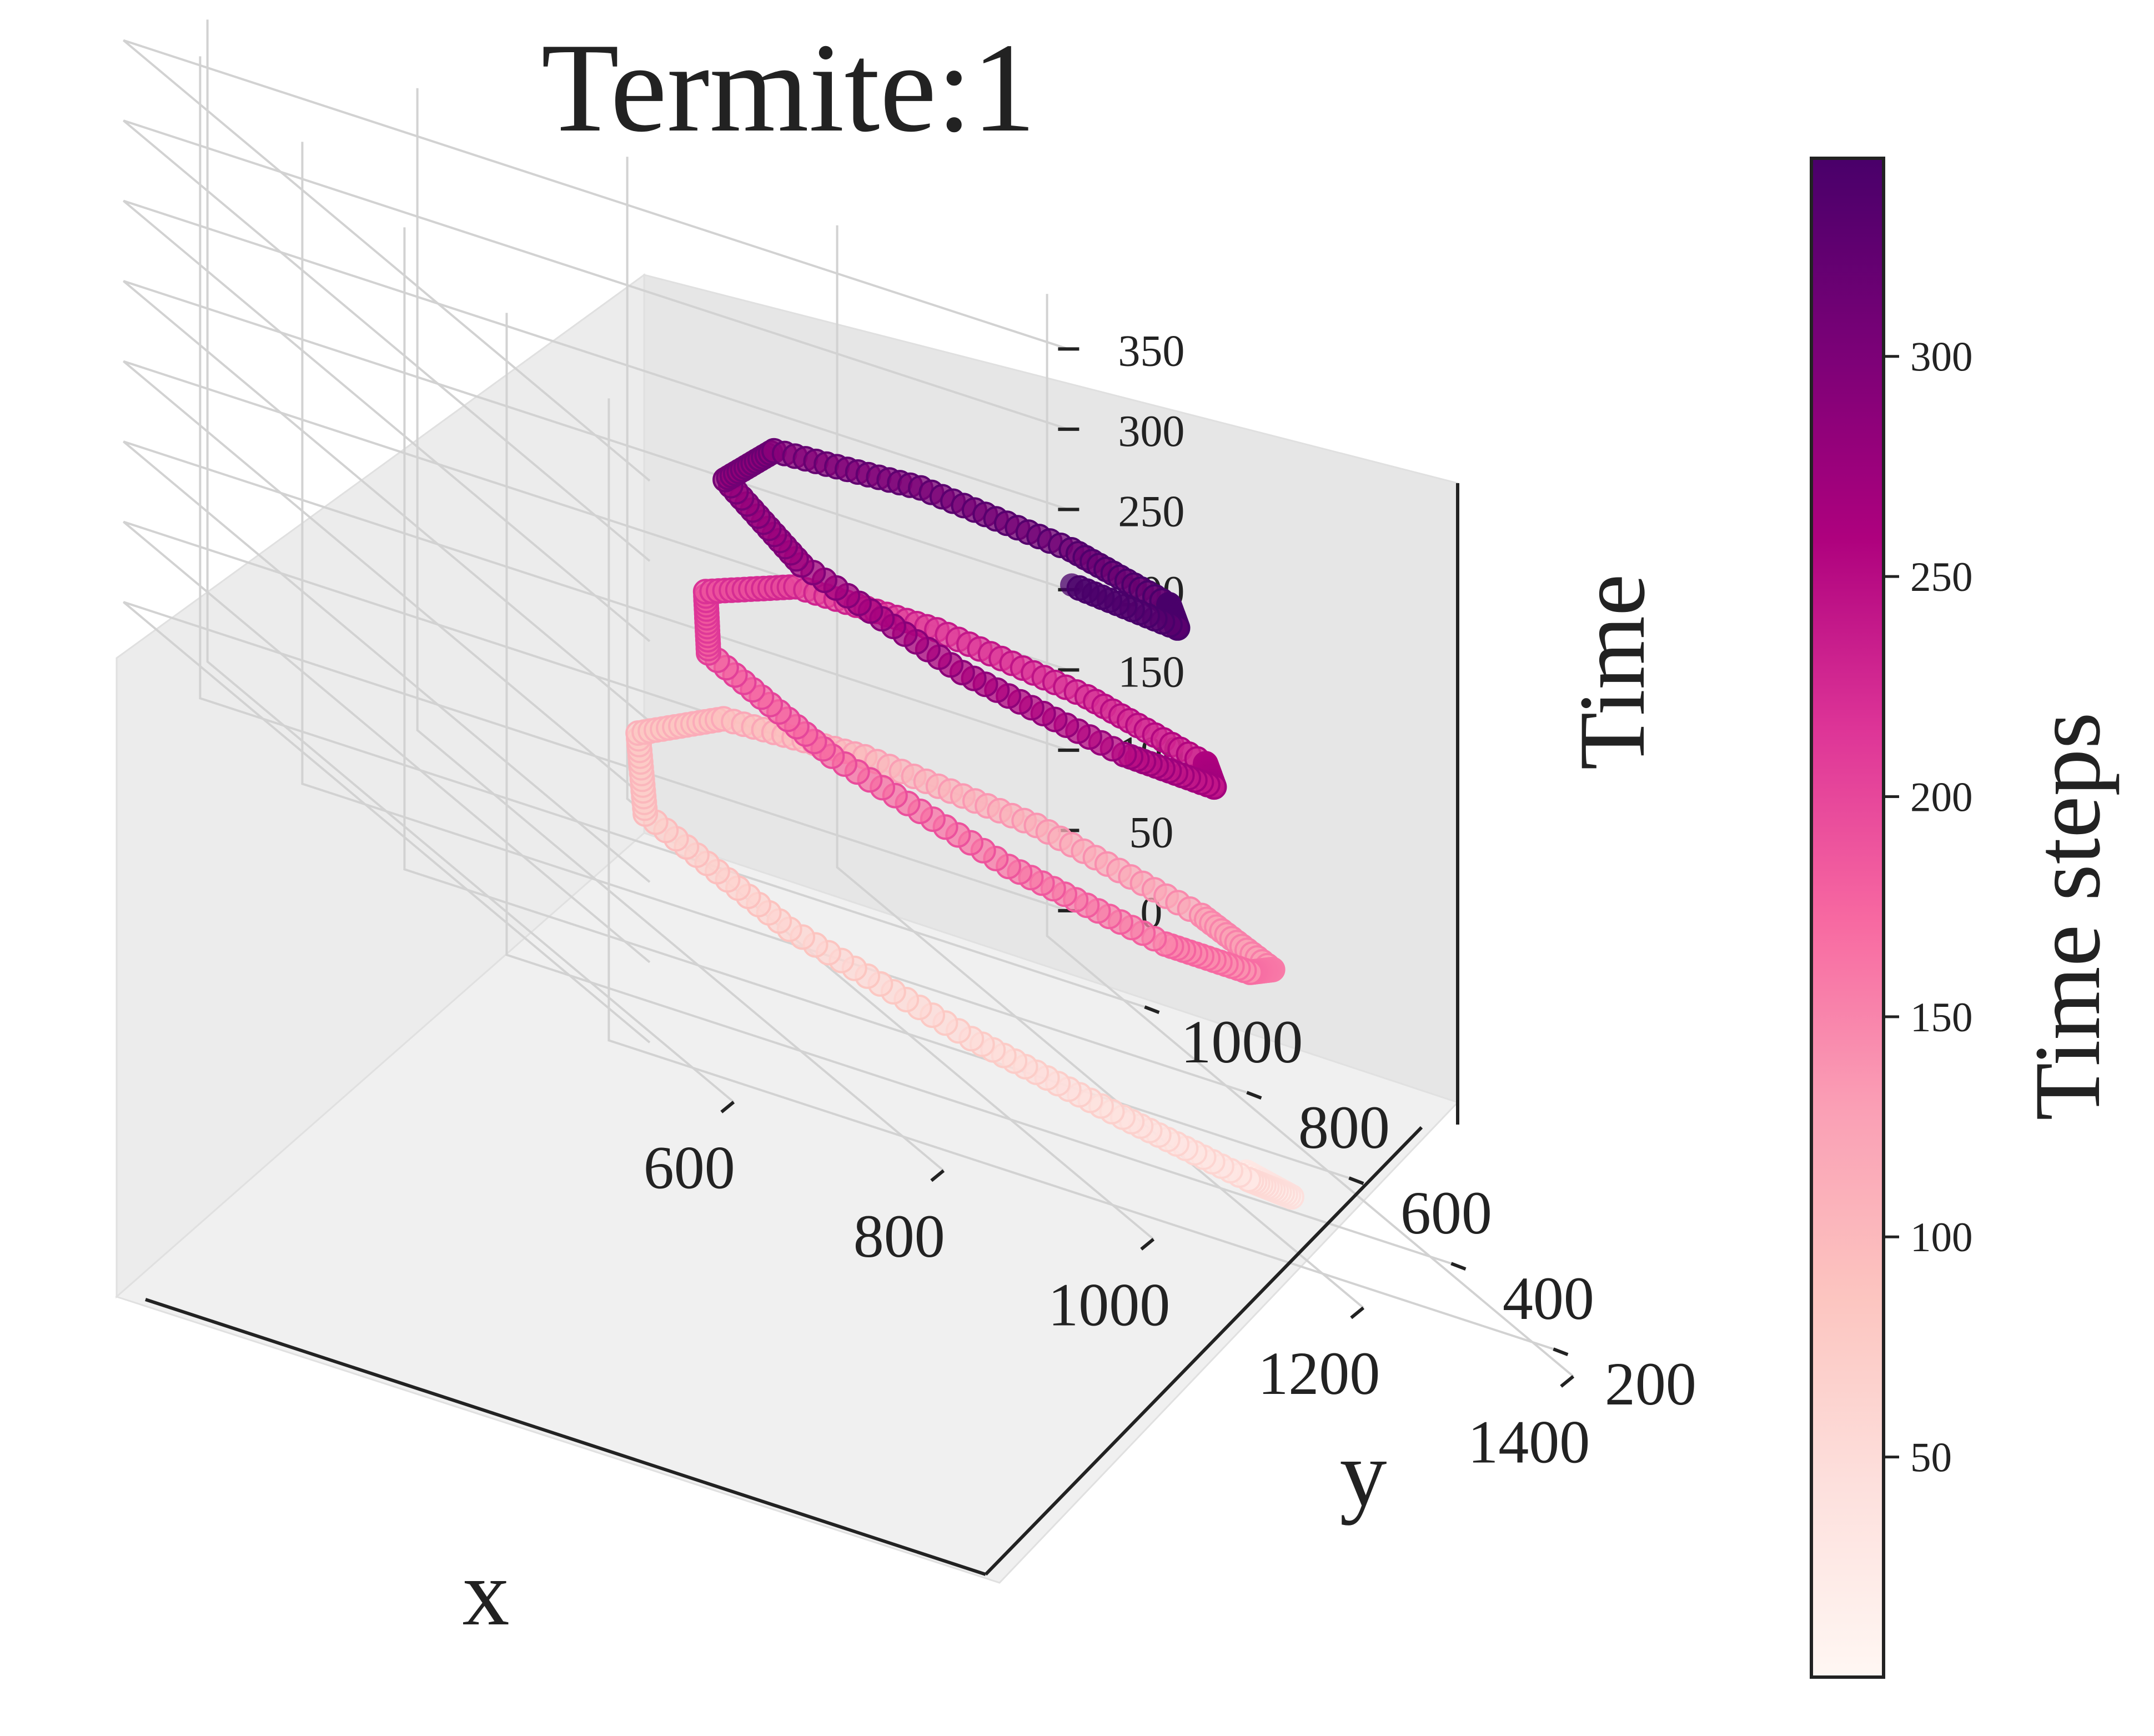 The image size is (2154, 1736). I want to click on x-axis-label: x, so click(486, 1593).